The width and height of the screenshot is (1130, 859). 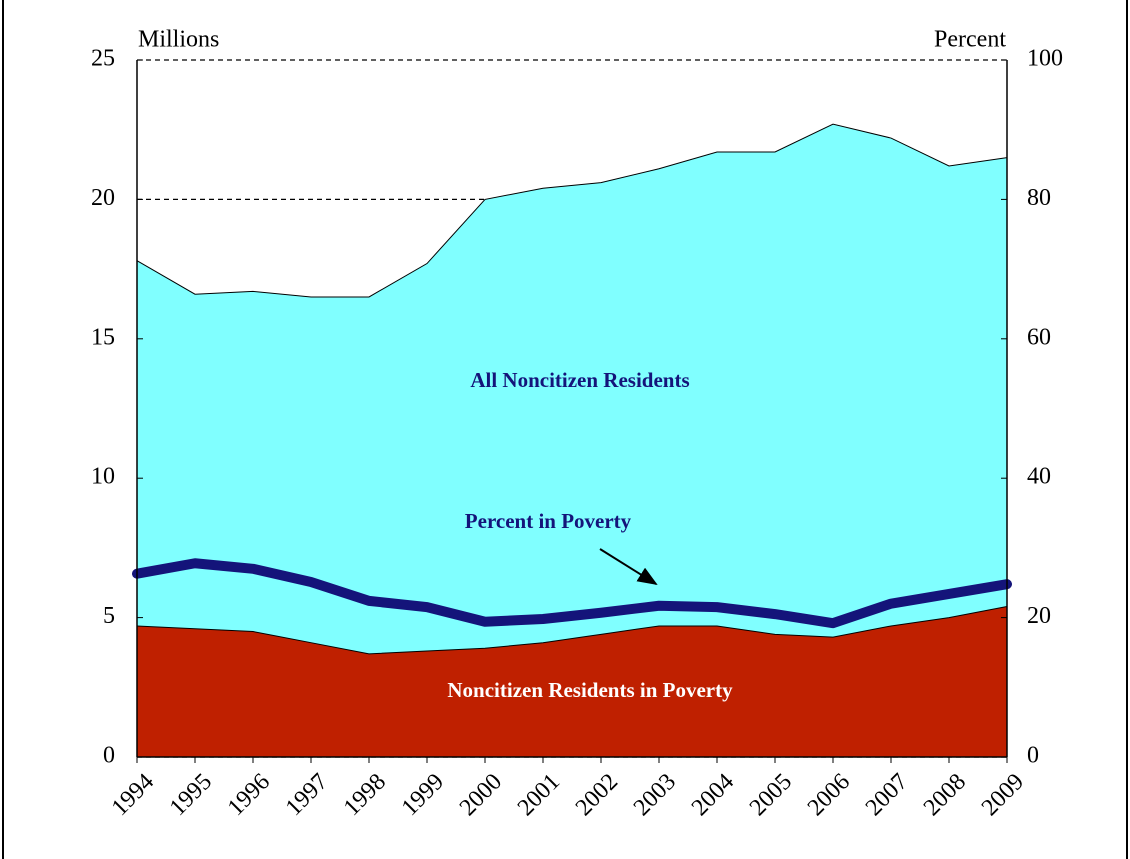 I want to click on x-tick-label: 2005, so click(x=771, y=795).